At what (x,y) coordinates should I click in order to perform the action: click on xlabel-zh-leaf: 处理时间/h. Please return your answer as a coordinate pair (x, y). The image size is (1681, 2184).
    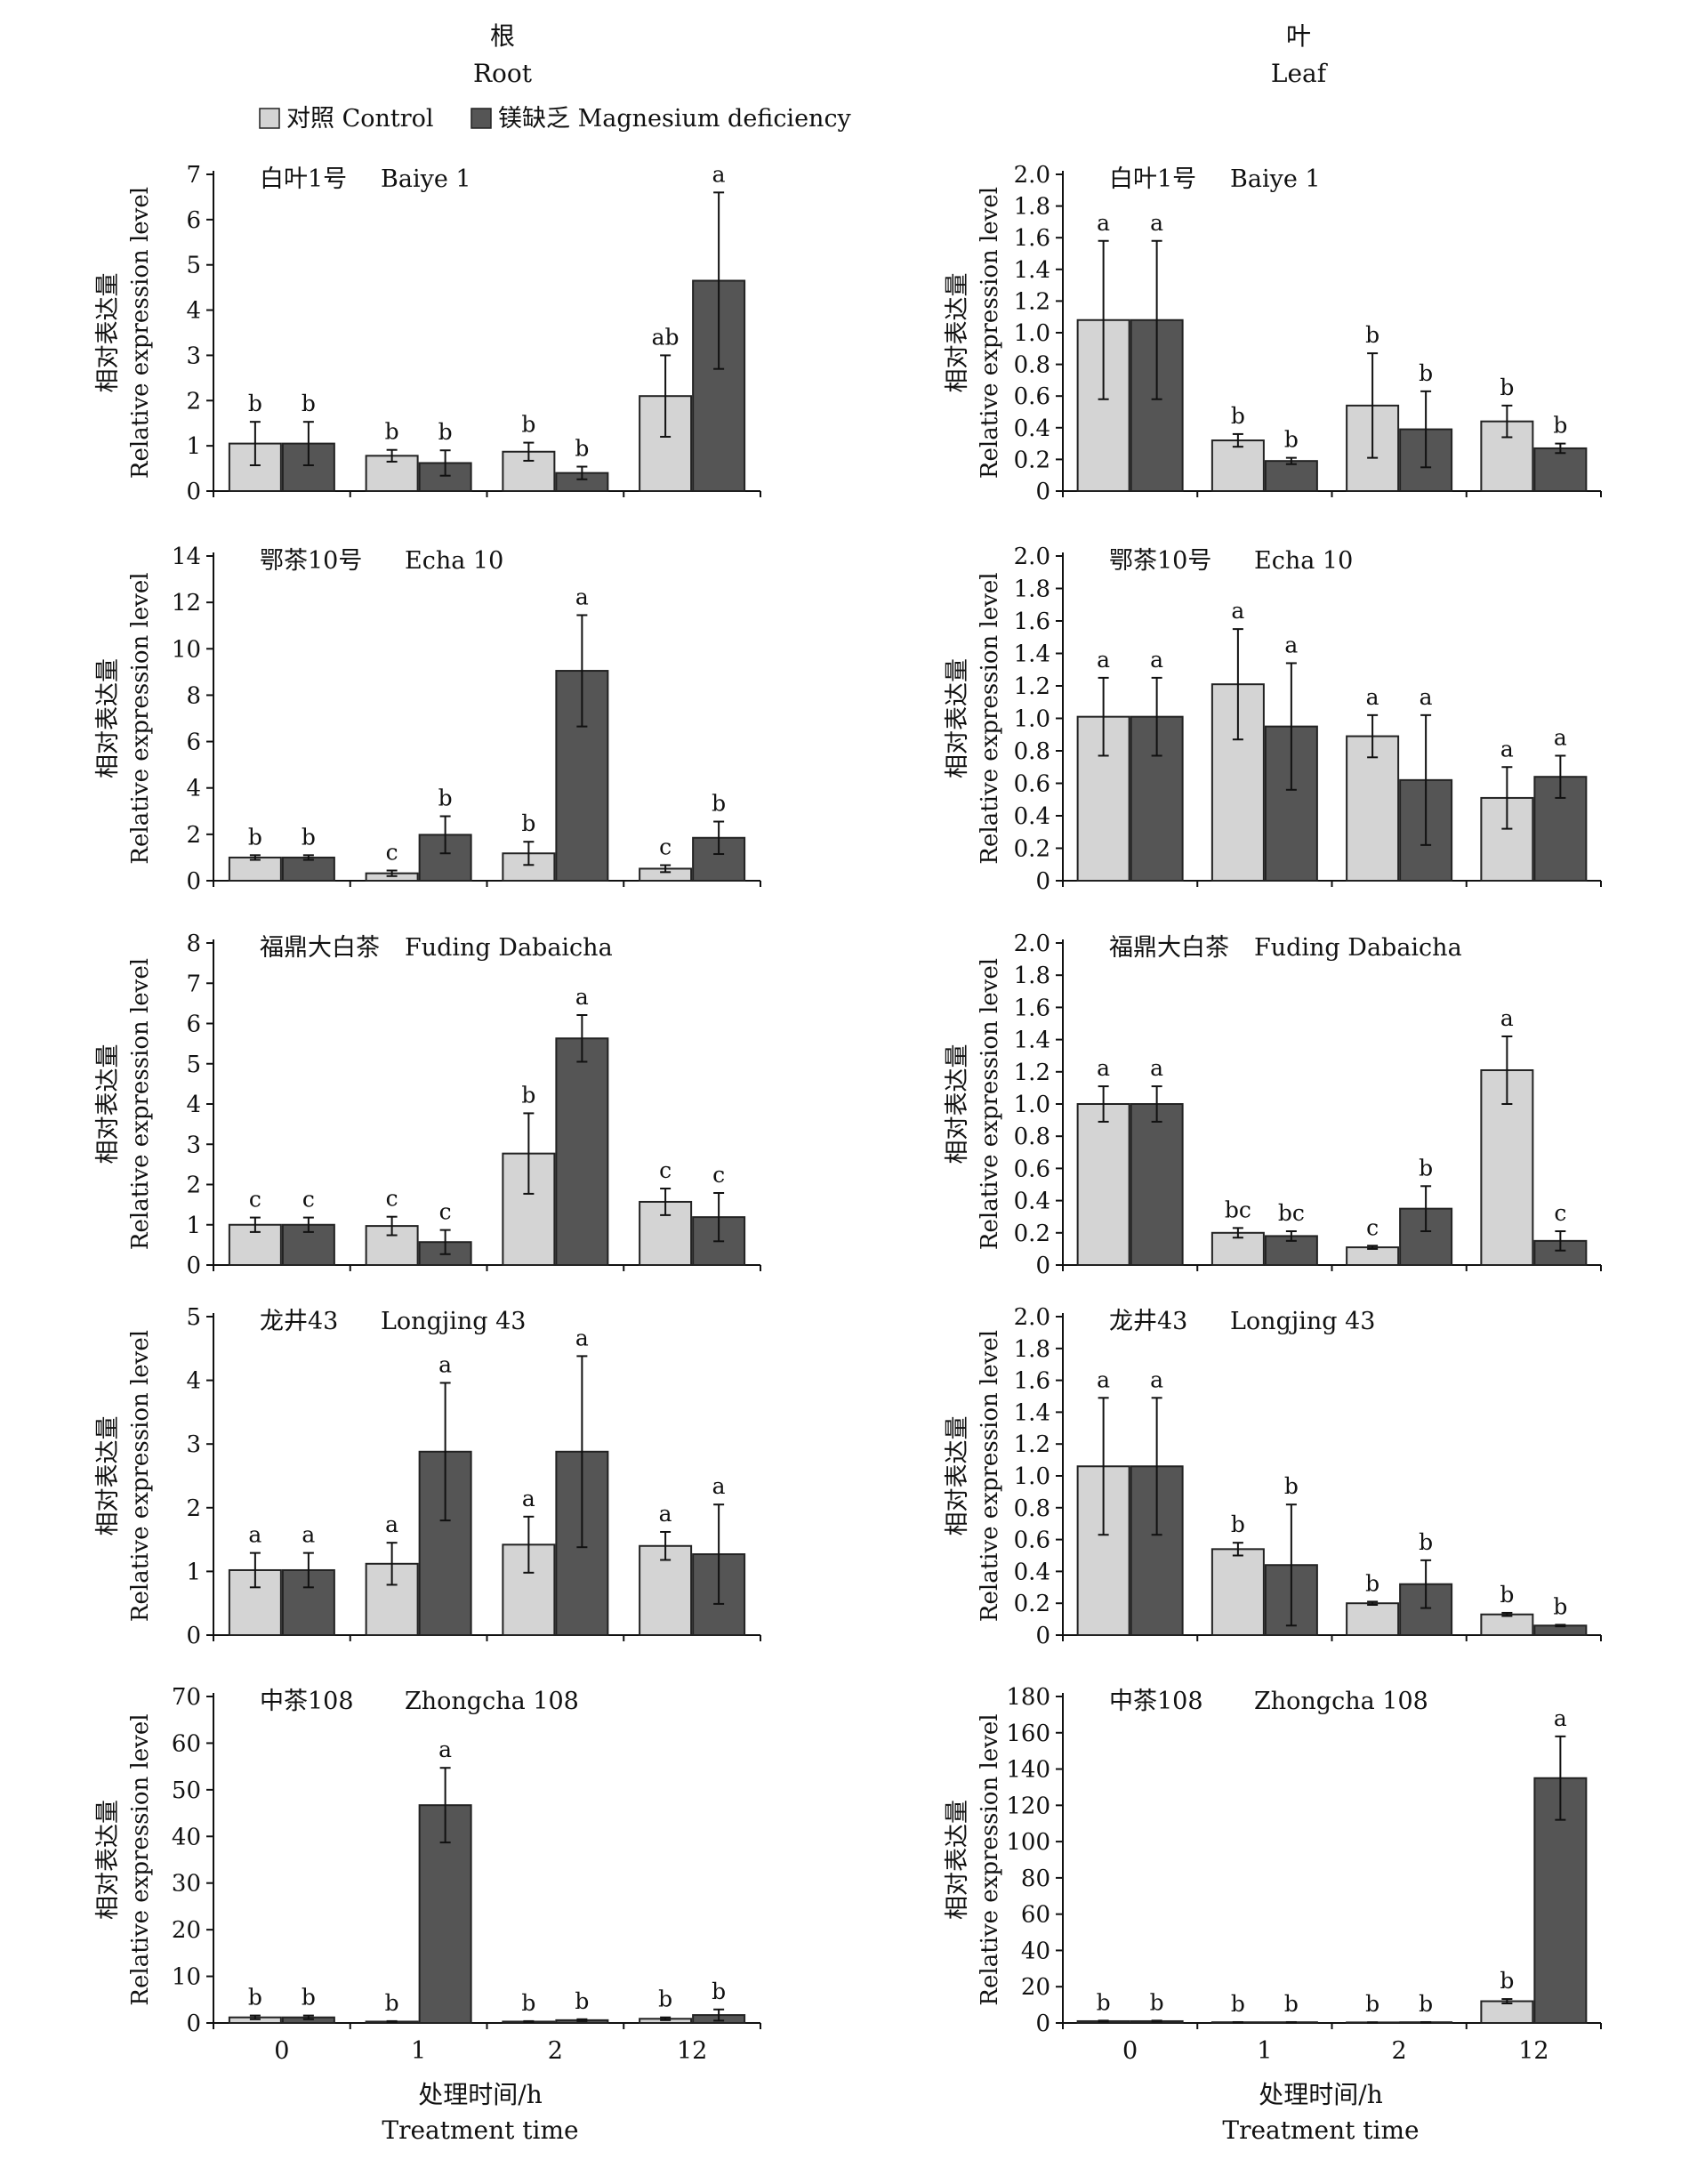
    Looking at the image, I should click on (1320, 2094).